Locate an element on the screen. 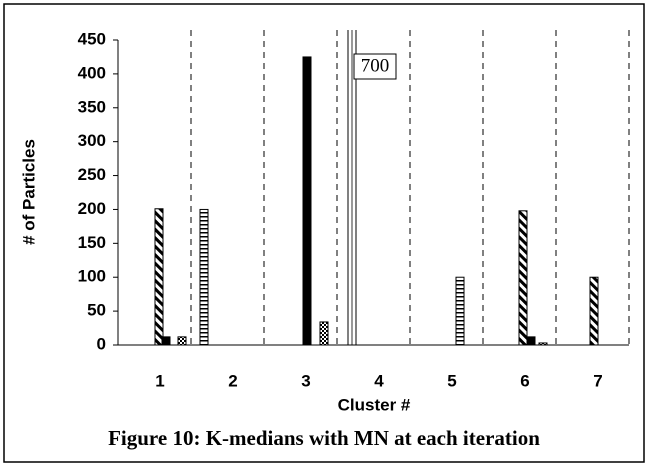 The height and width of the screenshot is (468, 649). value-label: 700 is located at coordinates (375, 65).